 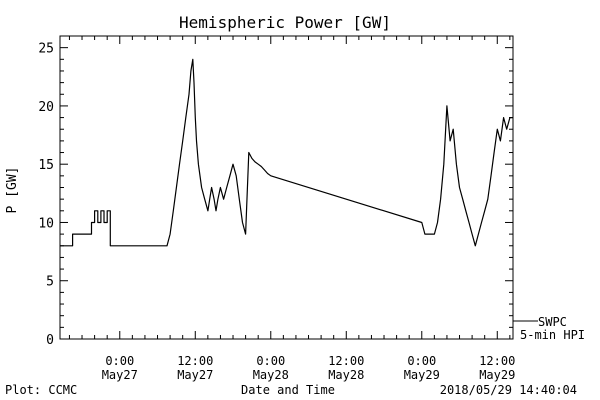 I want to click on x-axis-label: Date and Time, so click(x=288, y=390).